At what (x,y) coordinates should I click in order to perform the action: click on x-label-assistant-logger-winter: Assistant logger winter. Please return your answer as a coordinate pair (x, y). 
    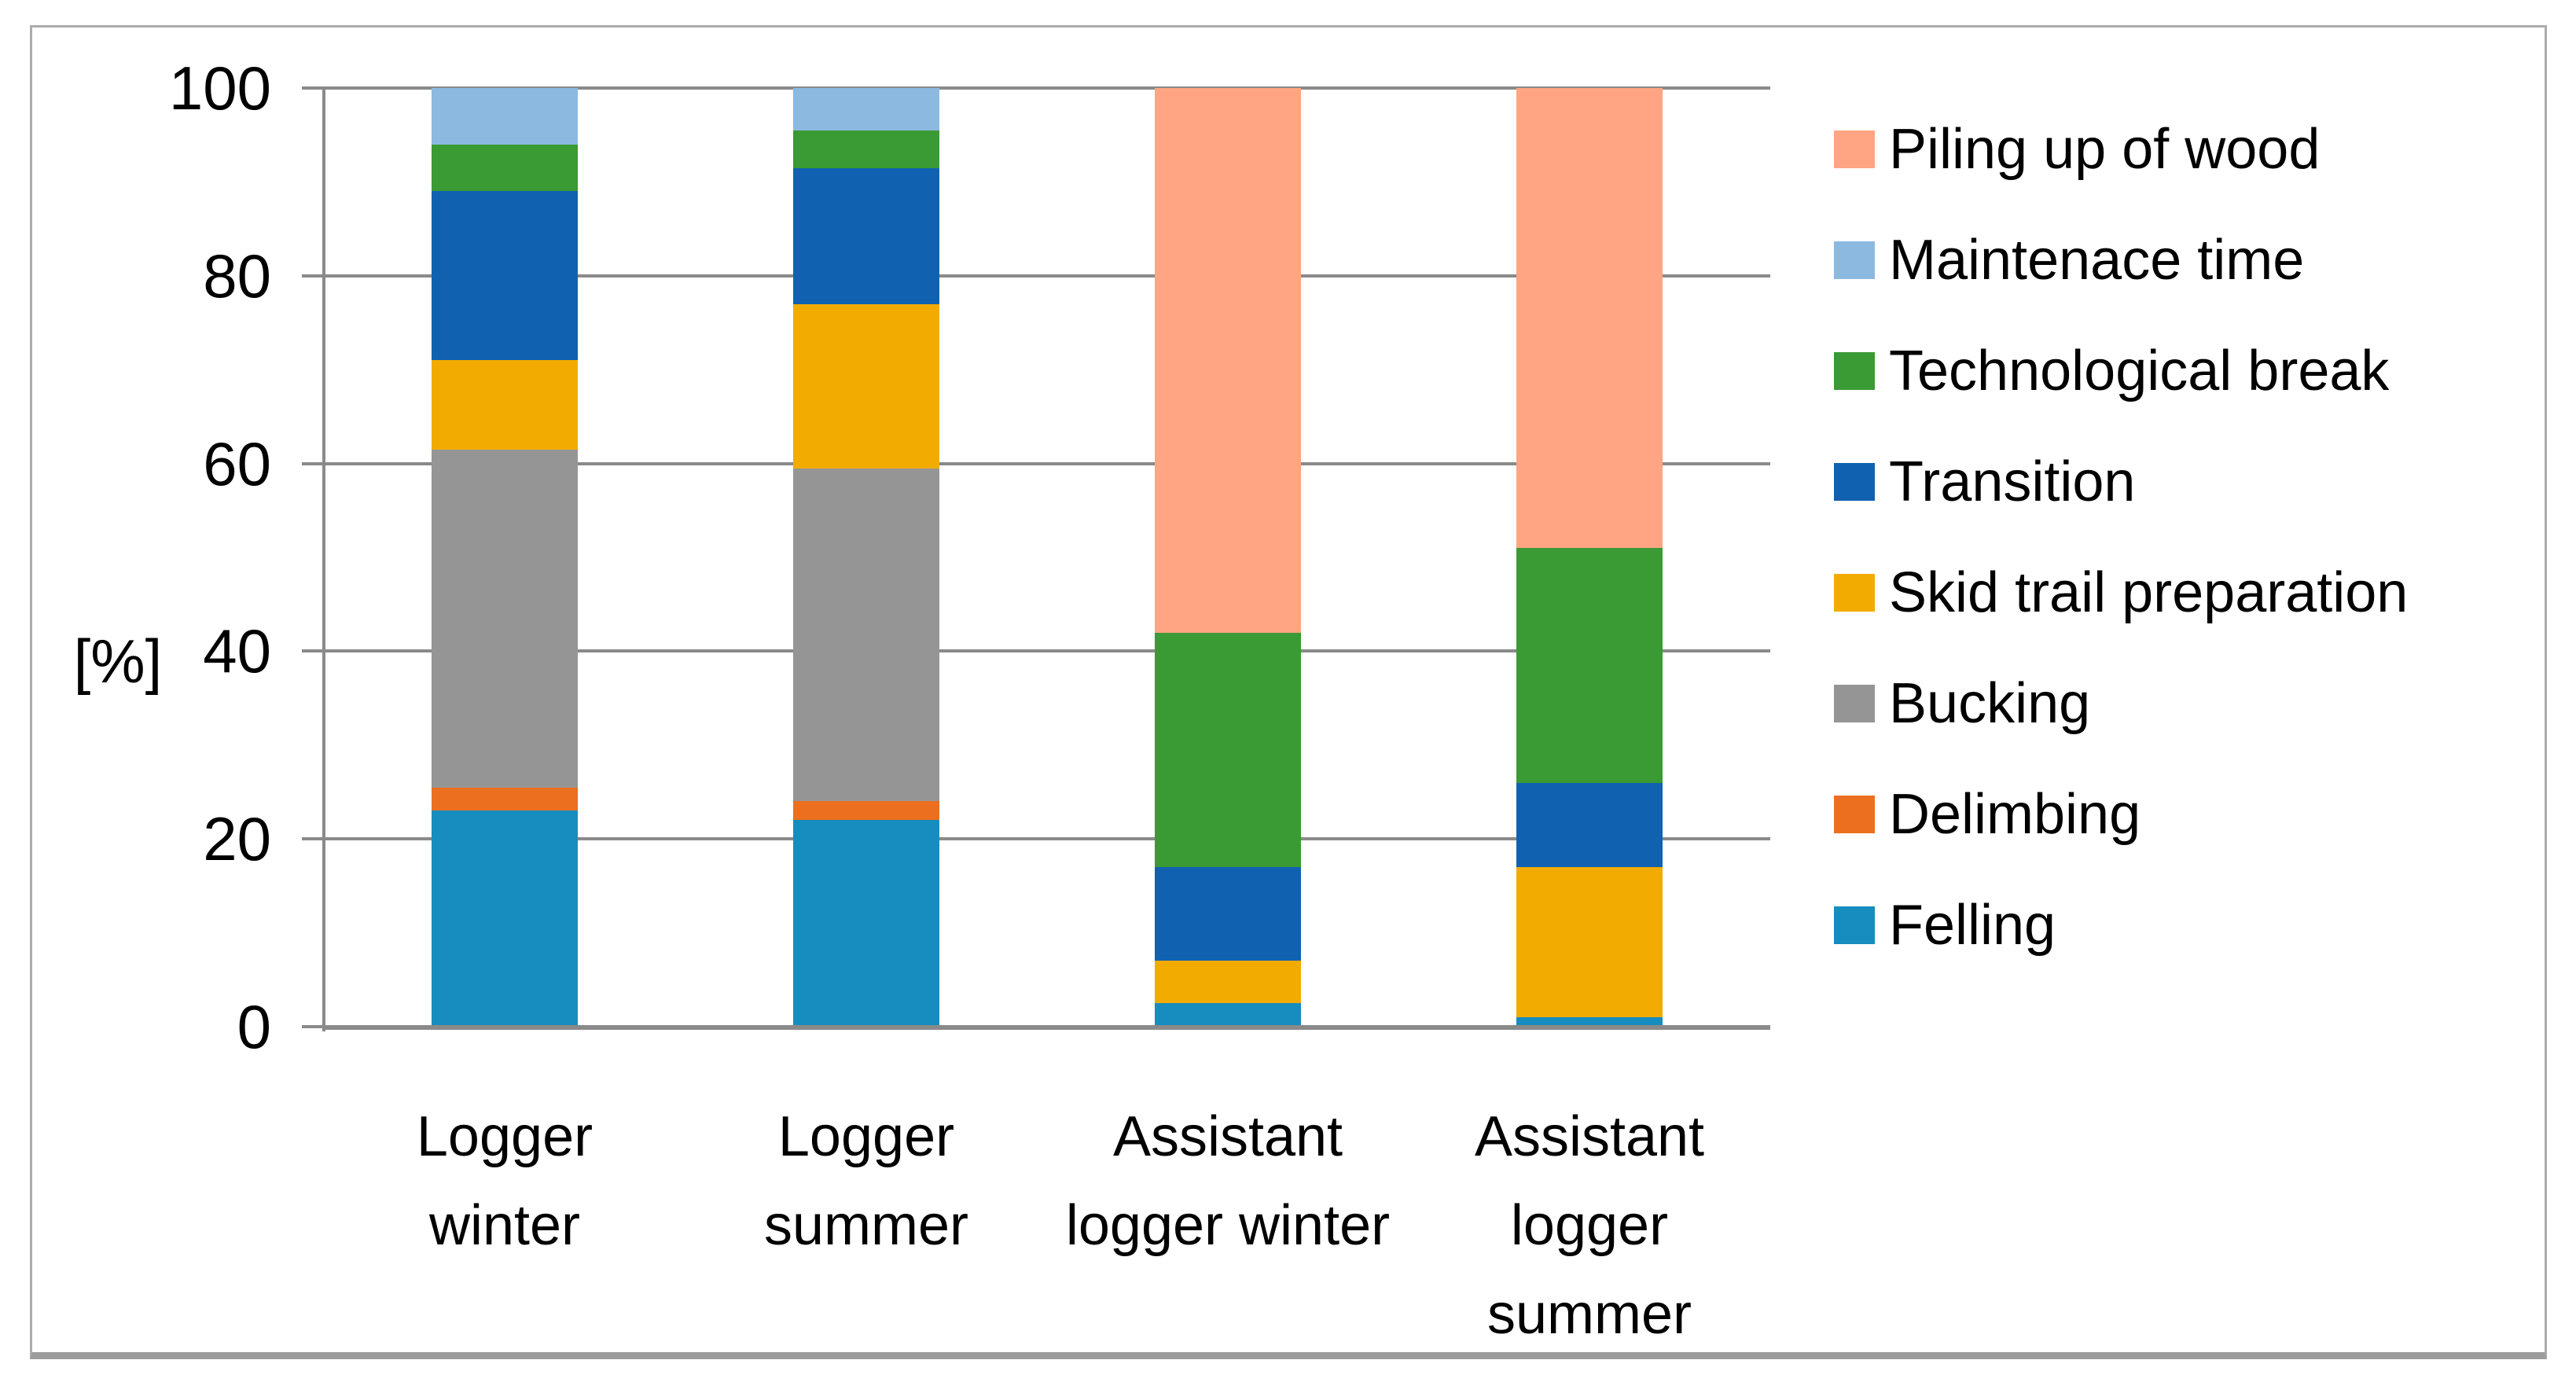
    Looking at the image, I should click on (1228, 1181).